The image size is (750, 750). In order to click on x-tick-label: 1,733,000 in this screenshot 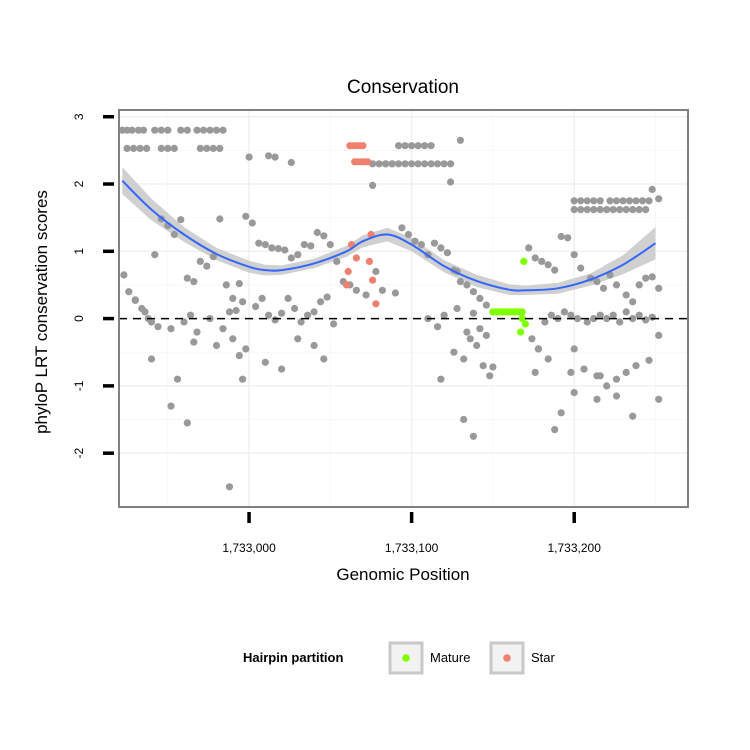, I will do `click(249, 548)`.